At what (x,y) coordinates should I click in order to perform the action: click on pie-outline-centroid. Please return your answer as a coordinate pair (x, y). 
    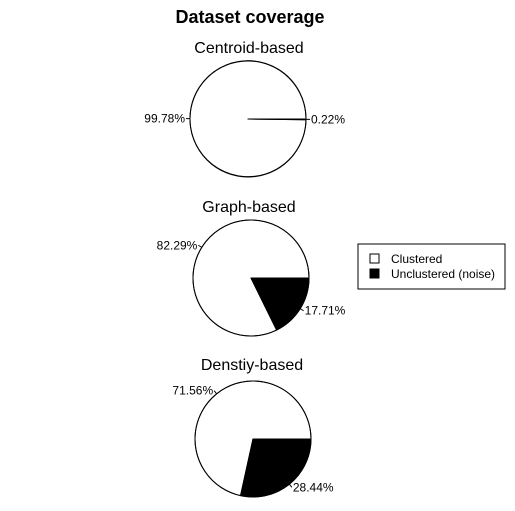
    Looking at the image, I should click on (248, 119).